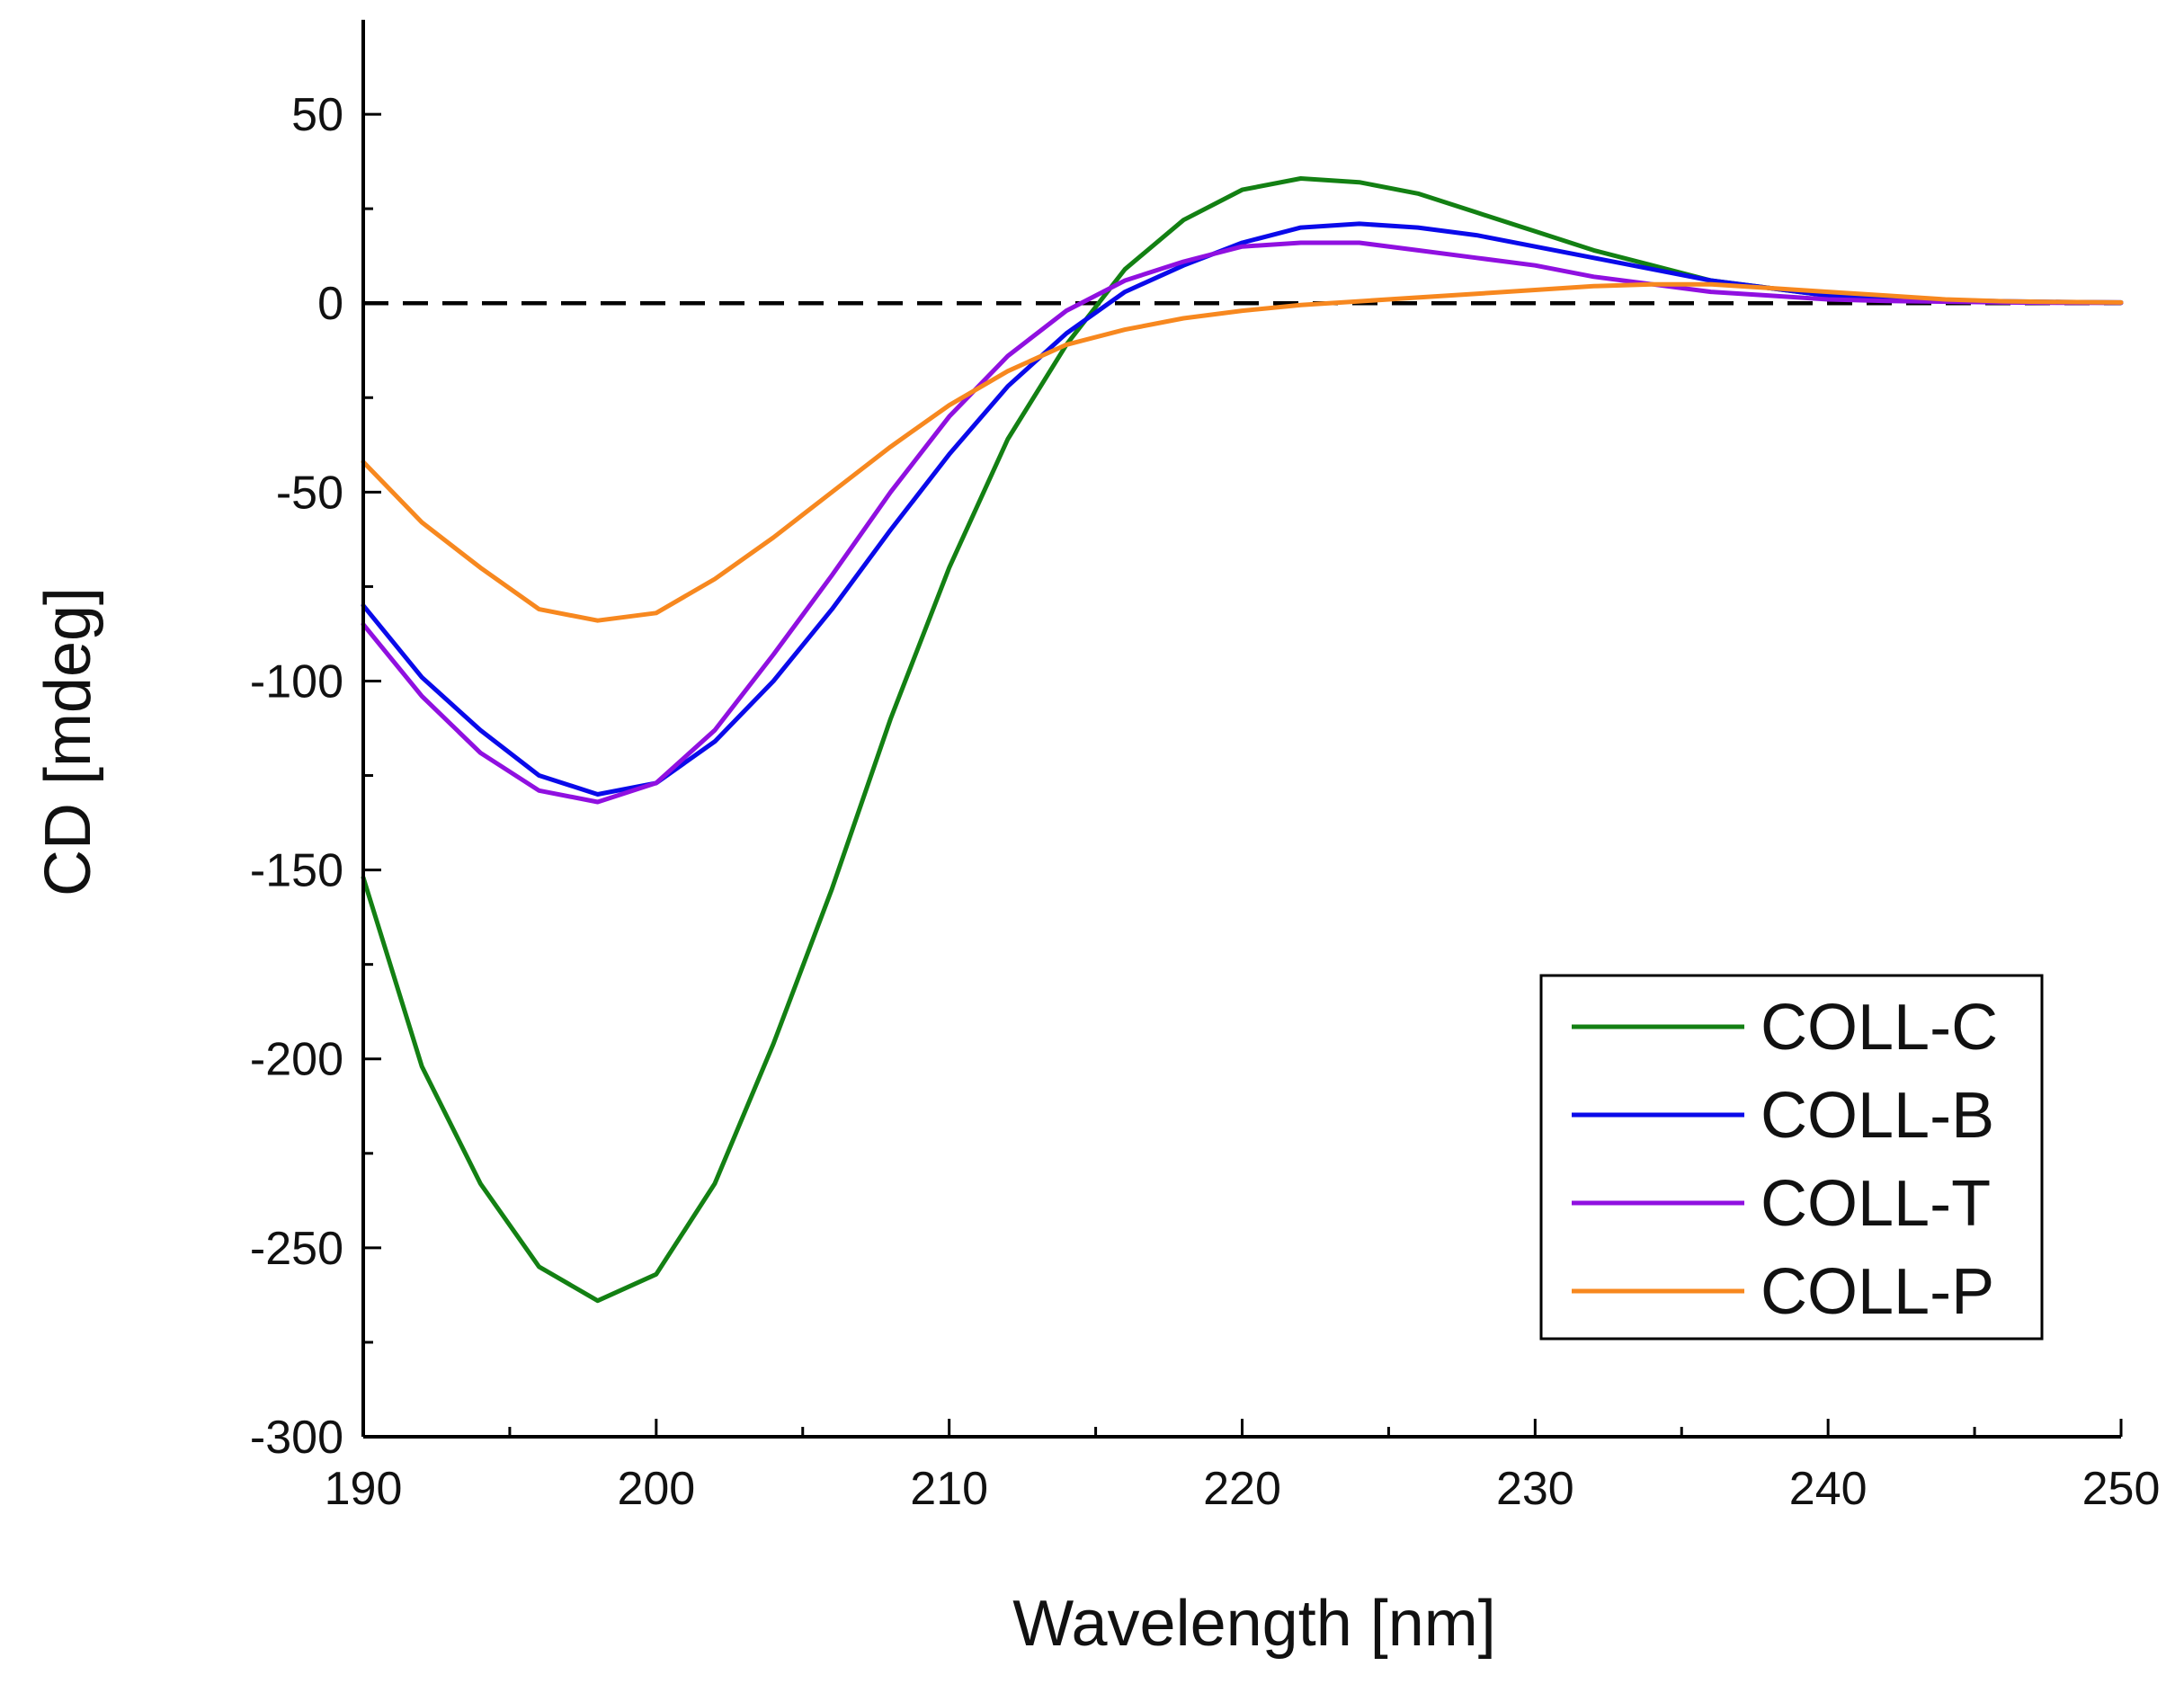 The height and width of the screenshot is (1684, 2184). Describe the element at coordinates (949, 1489) in the screenshot. I see `x-tick-label: 210` at that location.